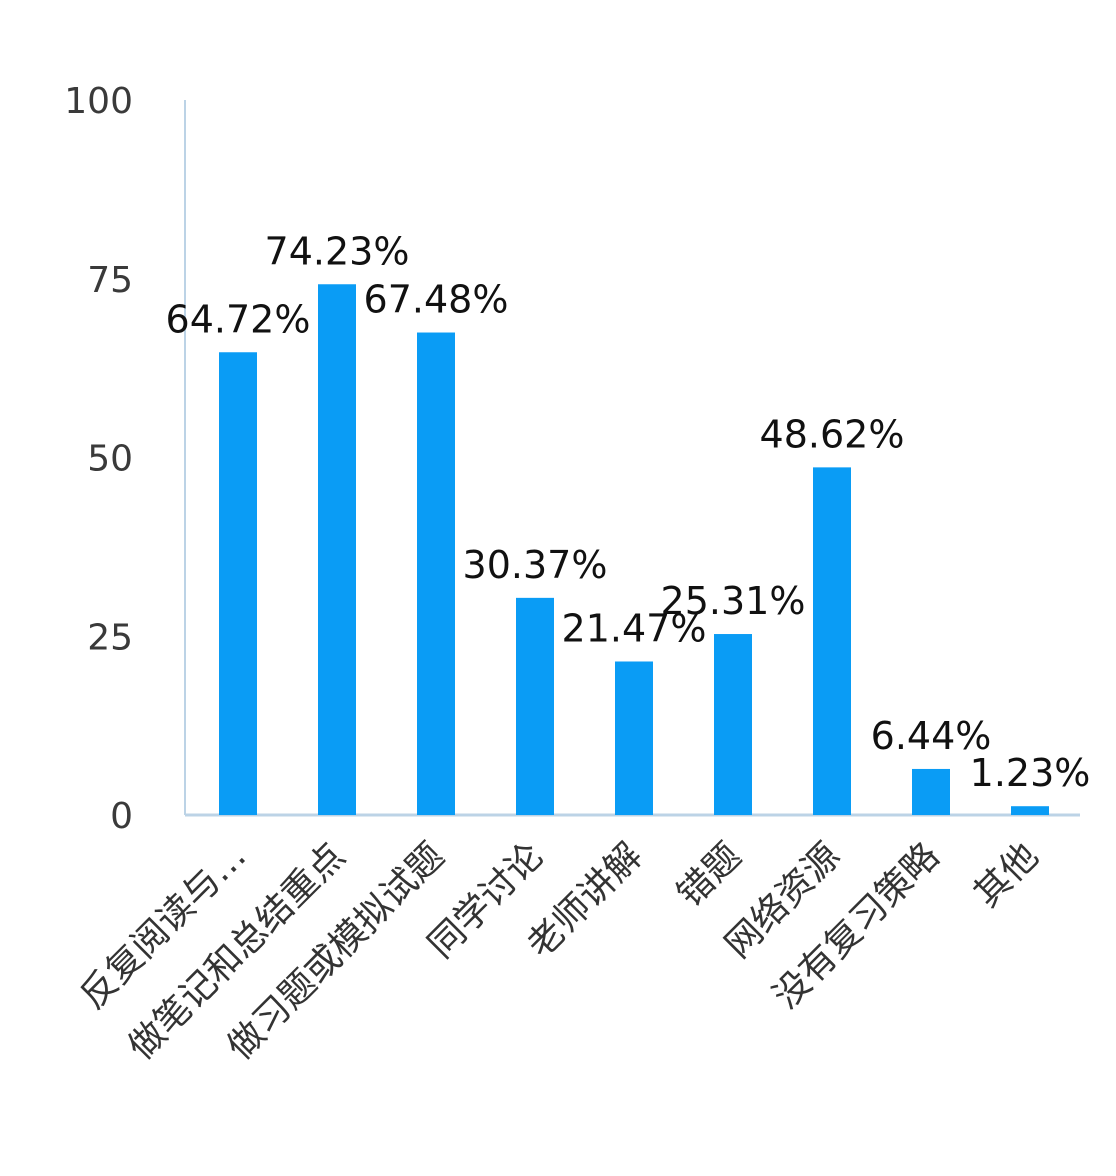 This screenshot has width=1116, height=1176. What do you see at coordinates (1030, 773) in the screenshot?
I see `data-label: 1.23%` at bounding box center [1030, 773].